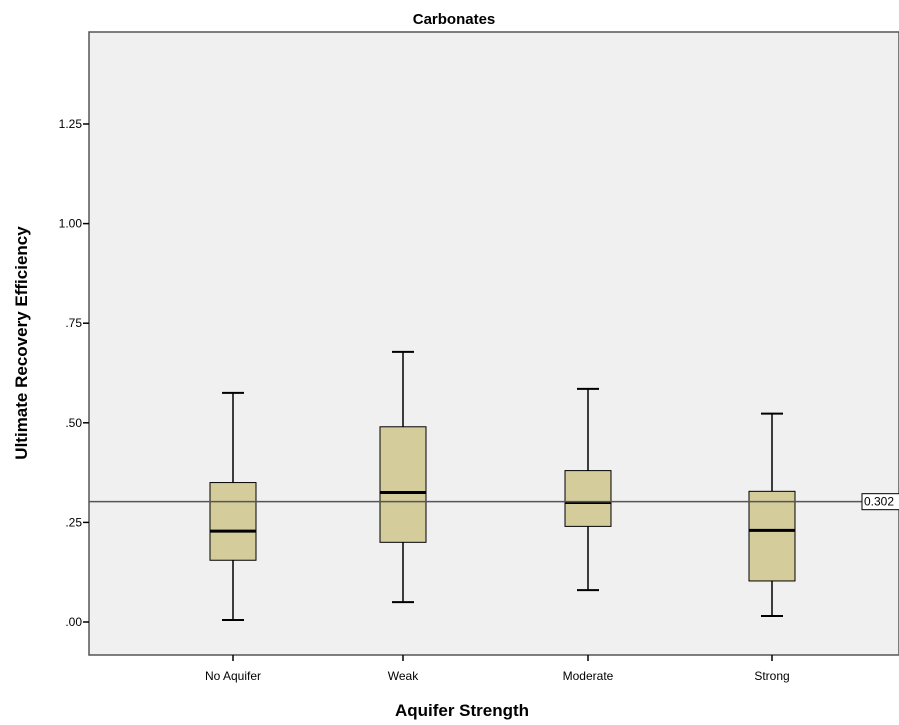 This screenshot has width=899, height=725. Describe the element at coordinates (403, 676) in the screenshot. I see `x-tick-label: Weak` at that location.